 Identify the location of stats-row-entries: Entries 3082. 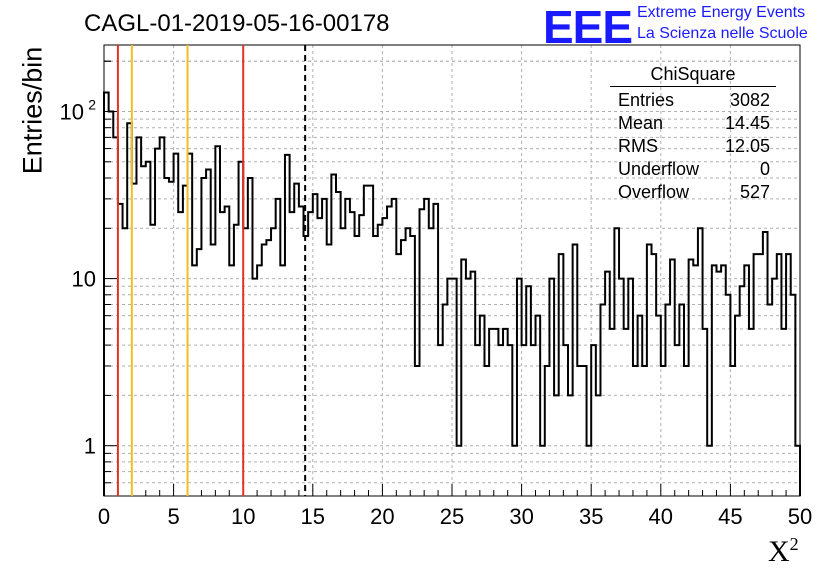
(694, 100).